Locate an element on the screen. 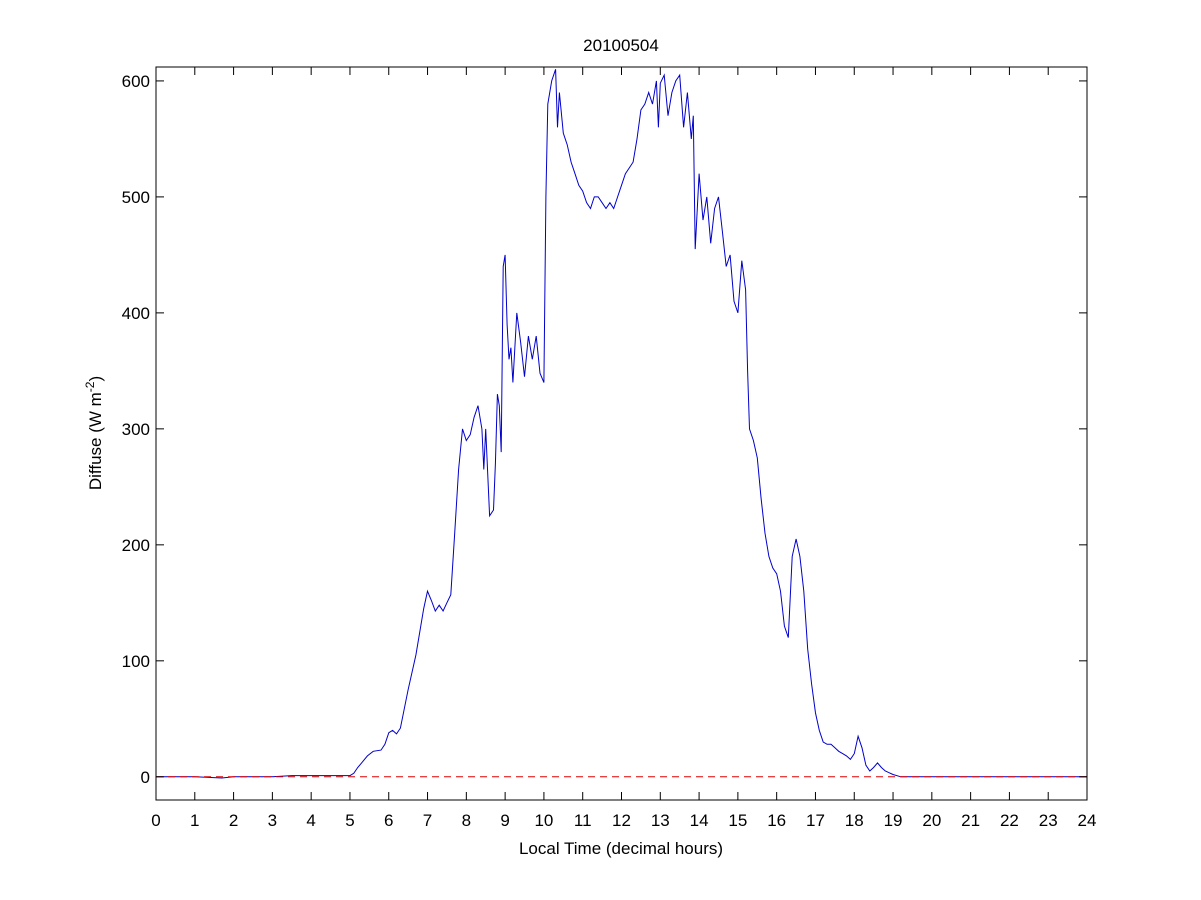 Image resolution: width=1201 pixels, height=900 pixels. x-tick-label: 16 is located at coordinates (776, 820).